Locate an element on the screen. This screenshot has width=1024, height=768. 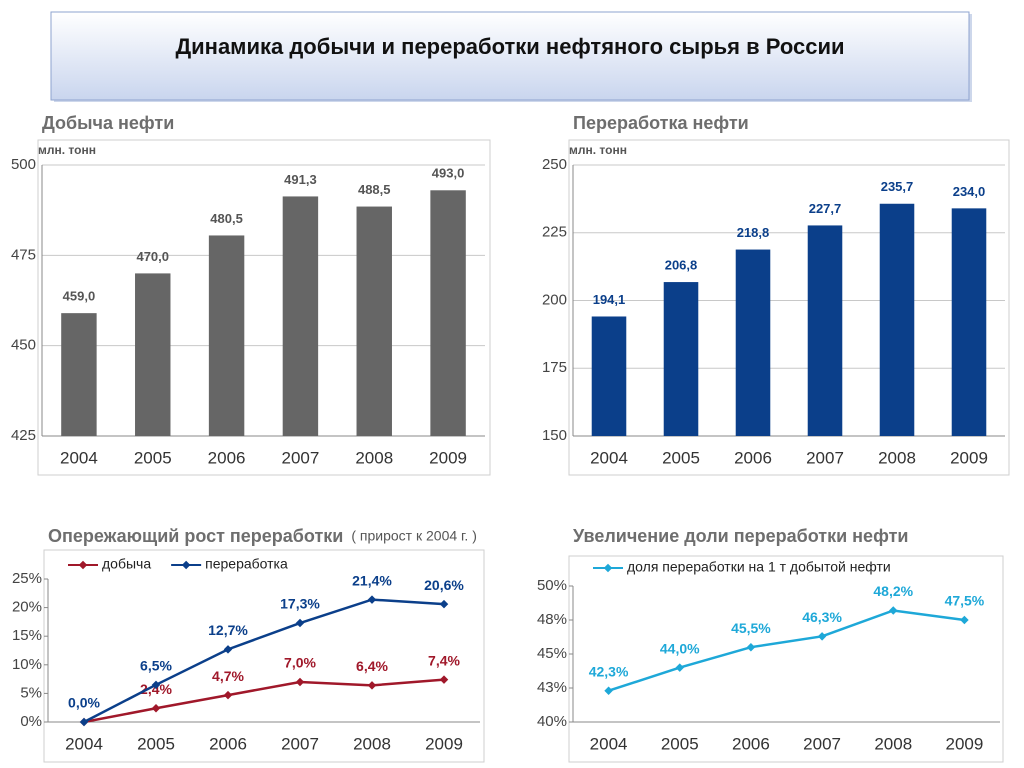
value-label: 7,0% is located at coordinates (300, 663).